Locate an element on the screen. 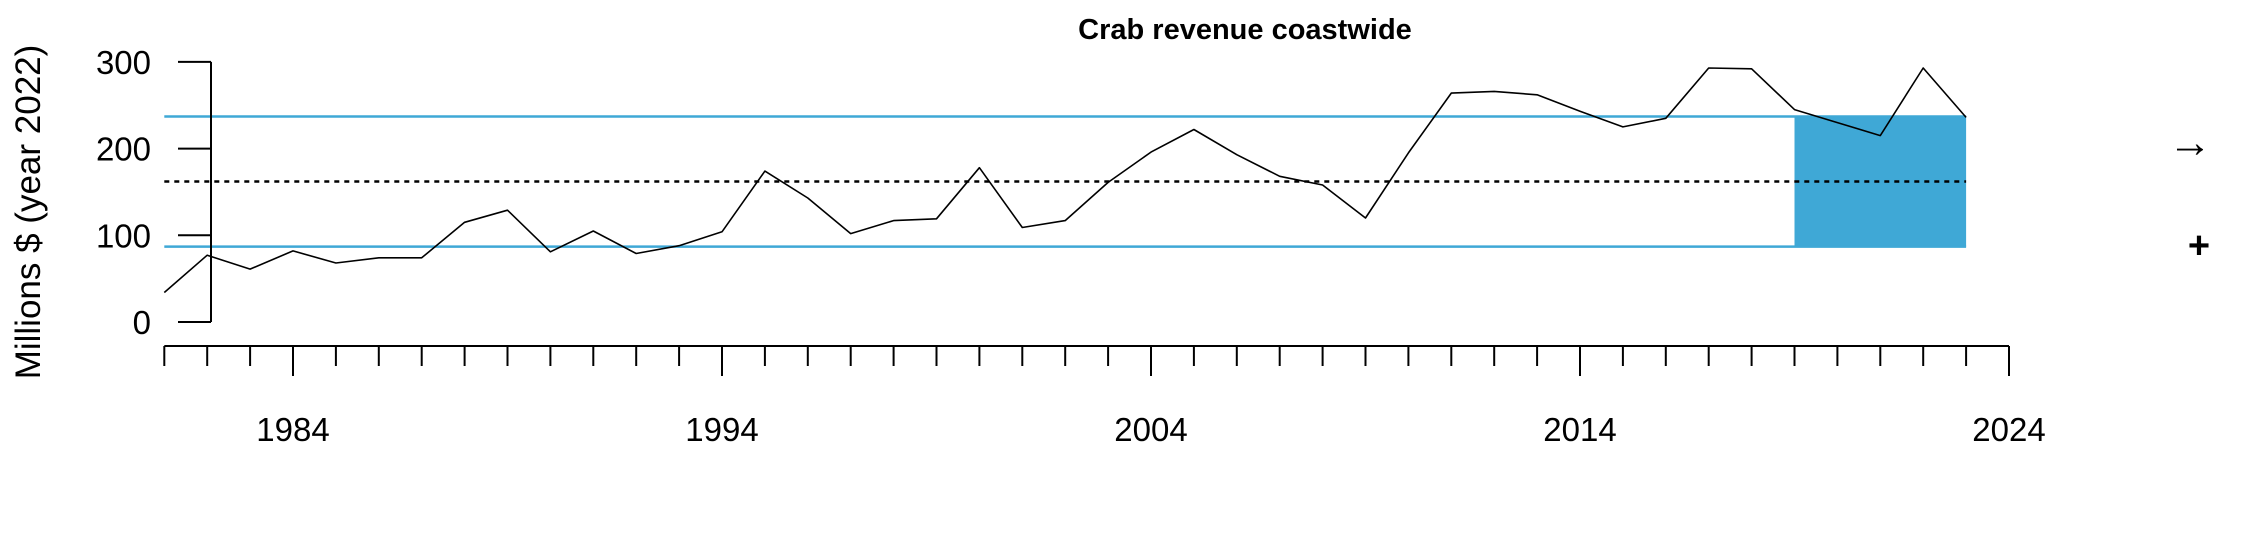 This screenshot has height=540, width=2250. x-tick-label-1994: 1994 is located at coordinates (721, 429).